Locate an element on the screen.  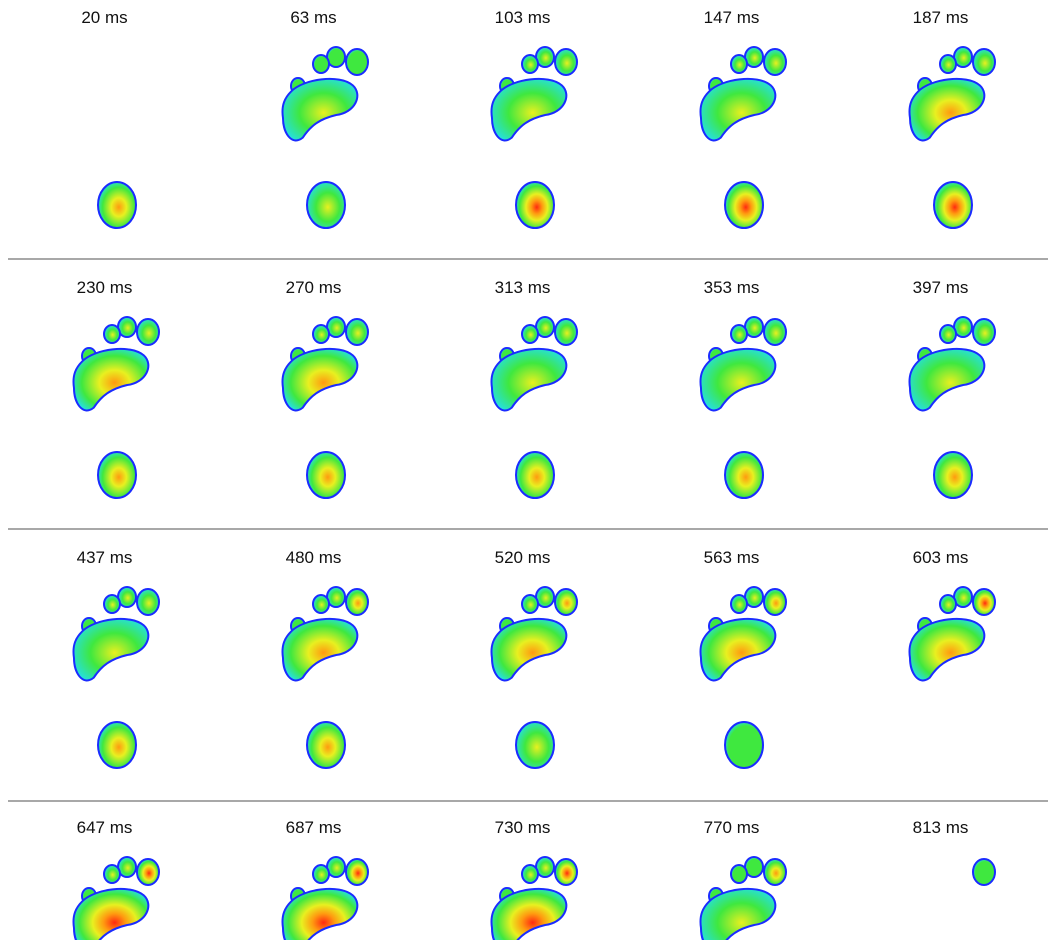
pressure-frame: 187 ms is located at coordinates (940, 129).